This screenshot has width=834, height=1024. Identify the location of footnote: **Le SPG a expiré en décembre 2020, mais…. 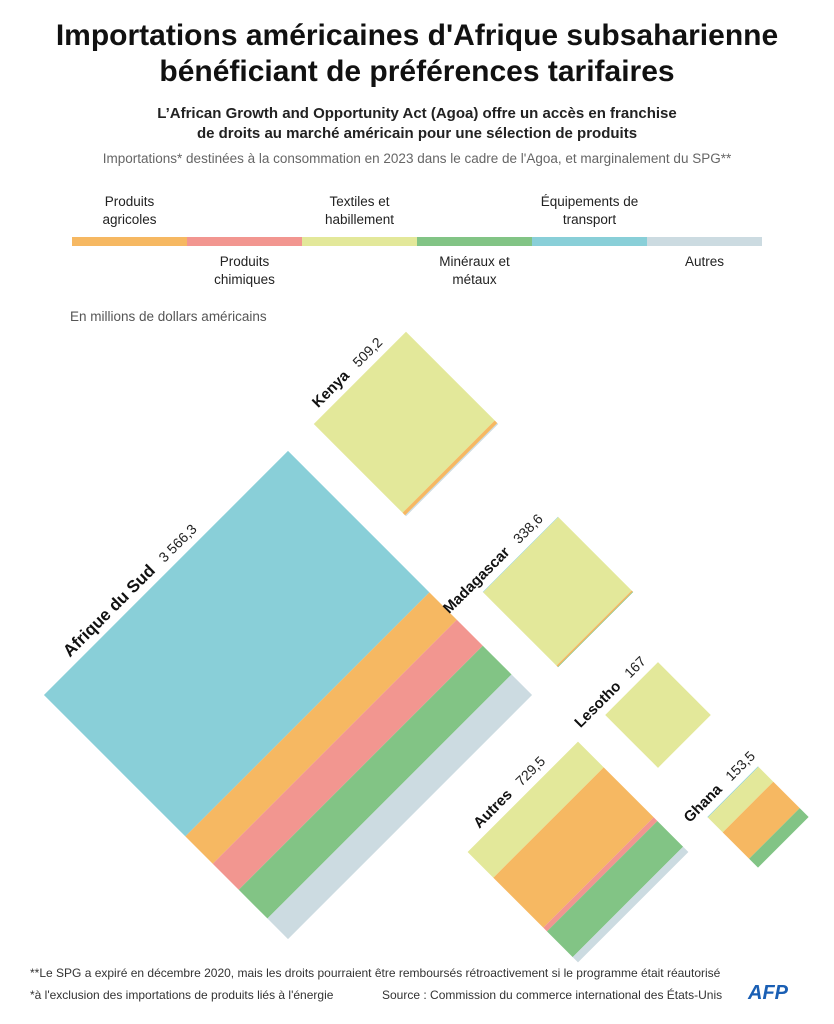
(375, 973).